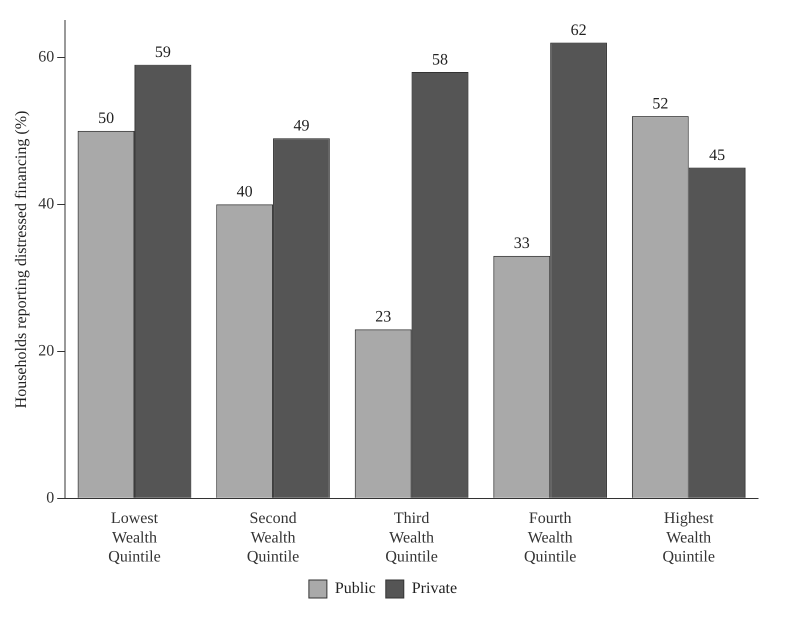  What do you see at coordinates (660, 103) in the screenshot?
I see `data-label: 52` at bounding box center [660, 103].